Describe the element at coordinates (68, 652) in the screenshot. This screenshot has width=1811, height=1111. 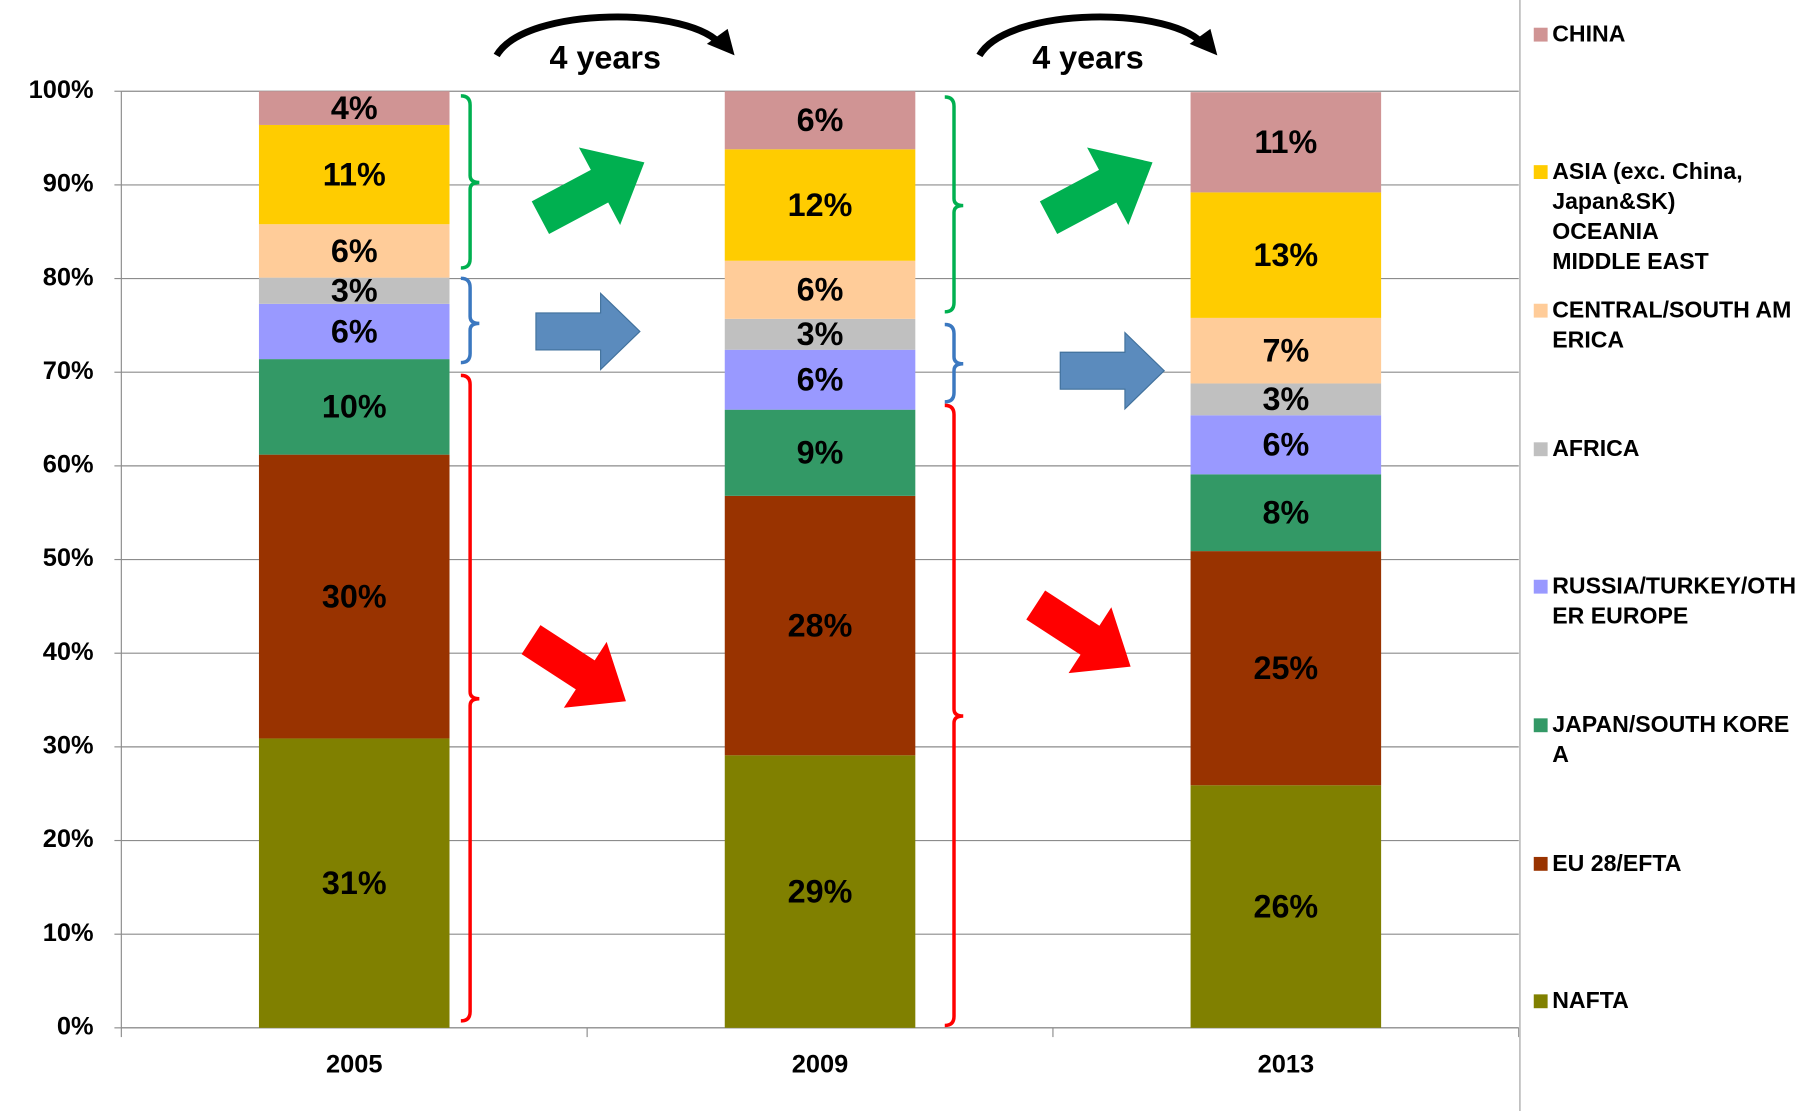
I see `y-tick-label: 40%` at that location.